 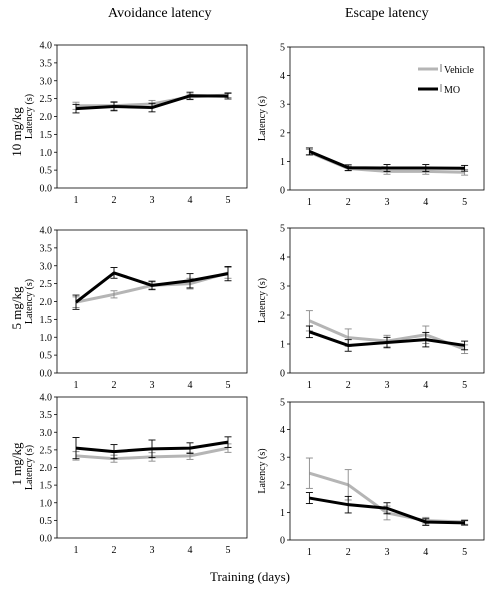 What do you see at coordinates (425, 202) in the screenshot?
I see `panel-2-xtick-label: 4` at bounding box center [425, 202].